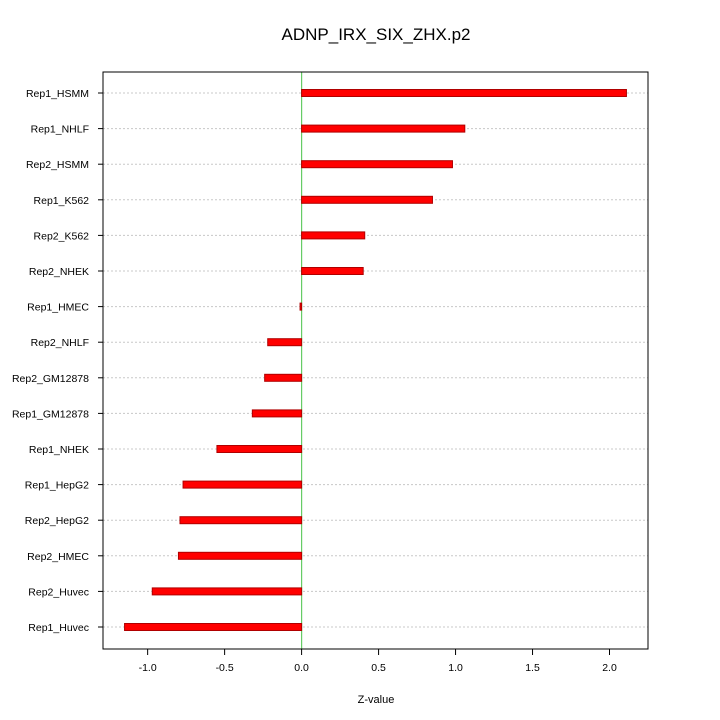  I want to click on y-tick-label: Rep2_GM12878, so click(50, 379).